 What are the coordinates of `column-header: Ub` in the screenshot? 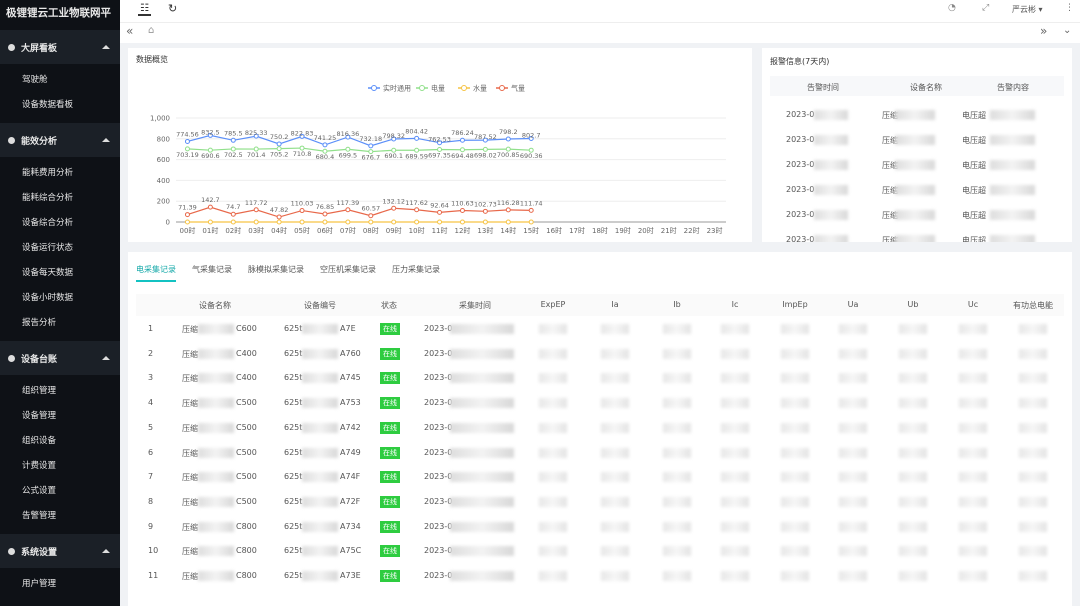 It's located at (913, 304).